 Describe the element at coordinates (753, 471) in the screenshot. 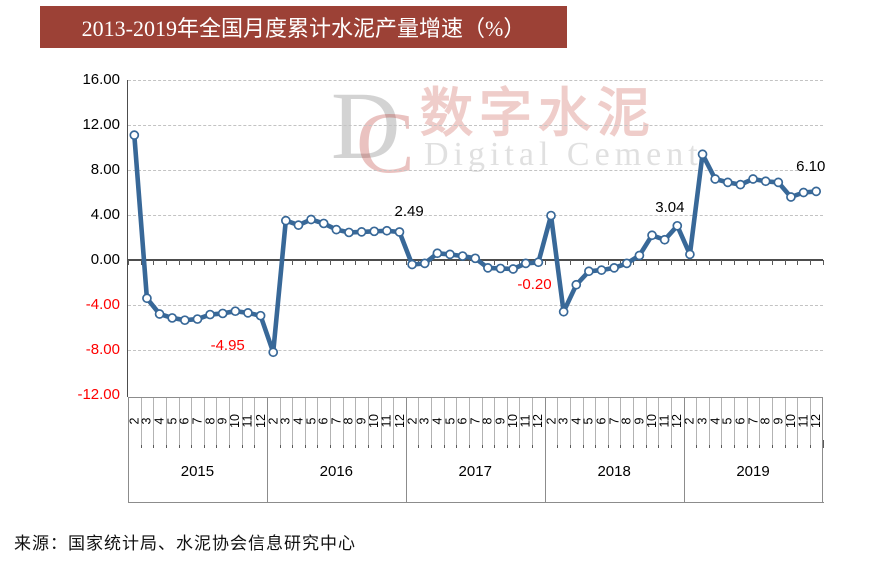

I see `year-label: 2019` at that location.